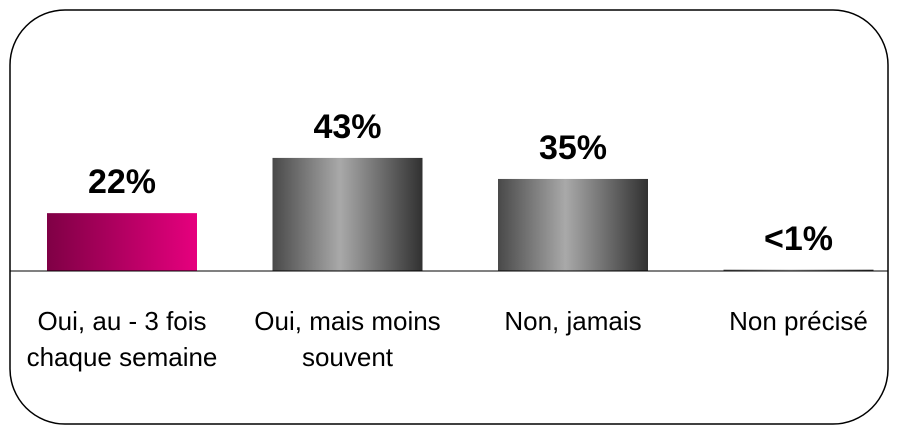  What do you see at coordinates (122, 182) in the screenshot?
I see `value-label: 22%` at bounding box center [122, 182].